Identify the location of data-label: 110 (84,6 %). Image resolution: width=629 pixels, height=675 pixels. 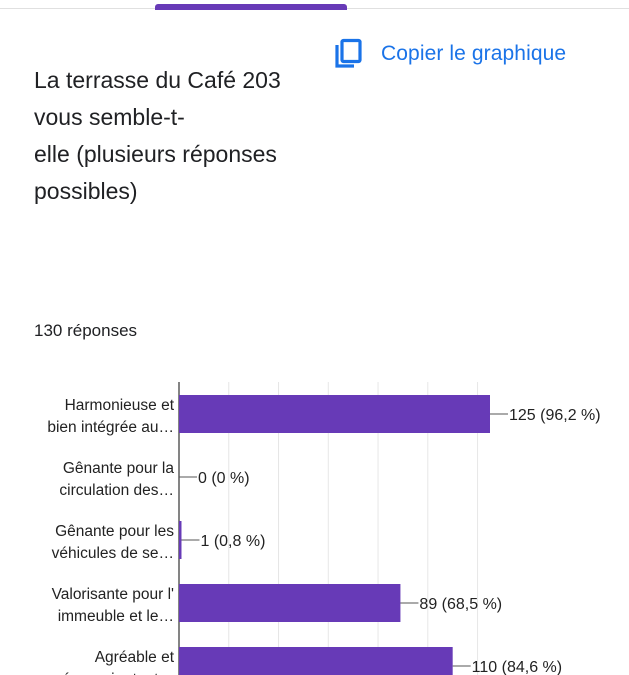
(517, 667).